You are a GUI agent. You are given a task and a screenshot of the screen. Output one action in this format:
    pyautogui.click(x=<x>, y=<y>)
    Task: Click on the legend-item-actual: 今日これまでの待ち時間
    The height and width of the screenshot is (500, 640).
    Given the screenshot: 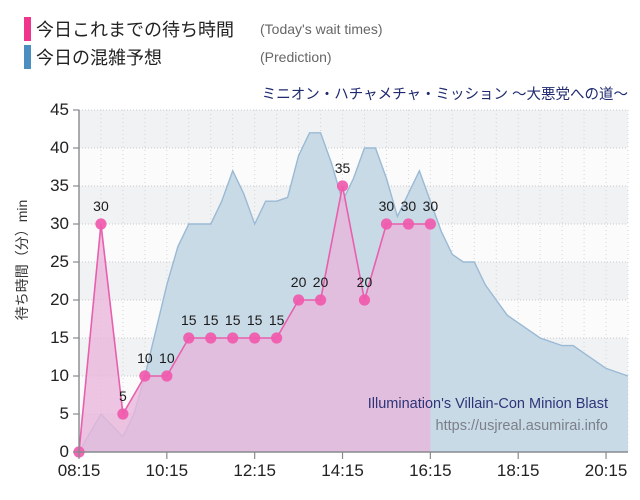 What is the action you would take?
    pyautogui.click(x=129, y=29)
    